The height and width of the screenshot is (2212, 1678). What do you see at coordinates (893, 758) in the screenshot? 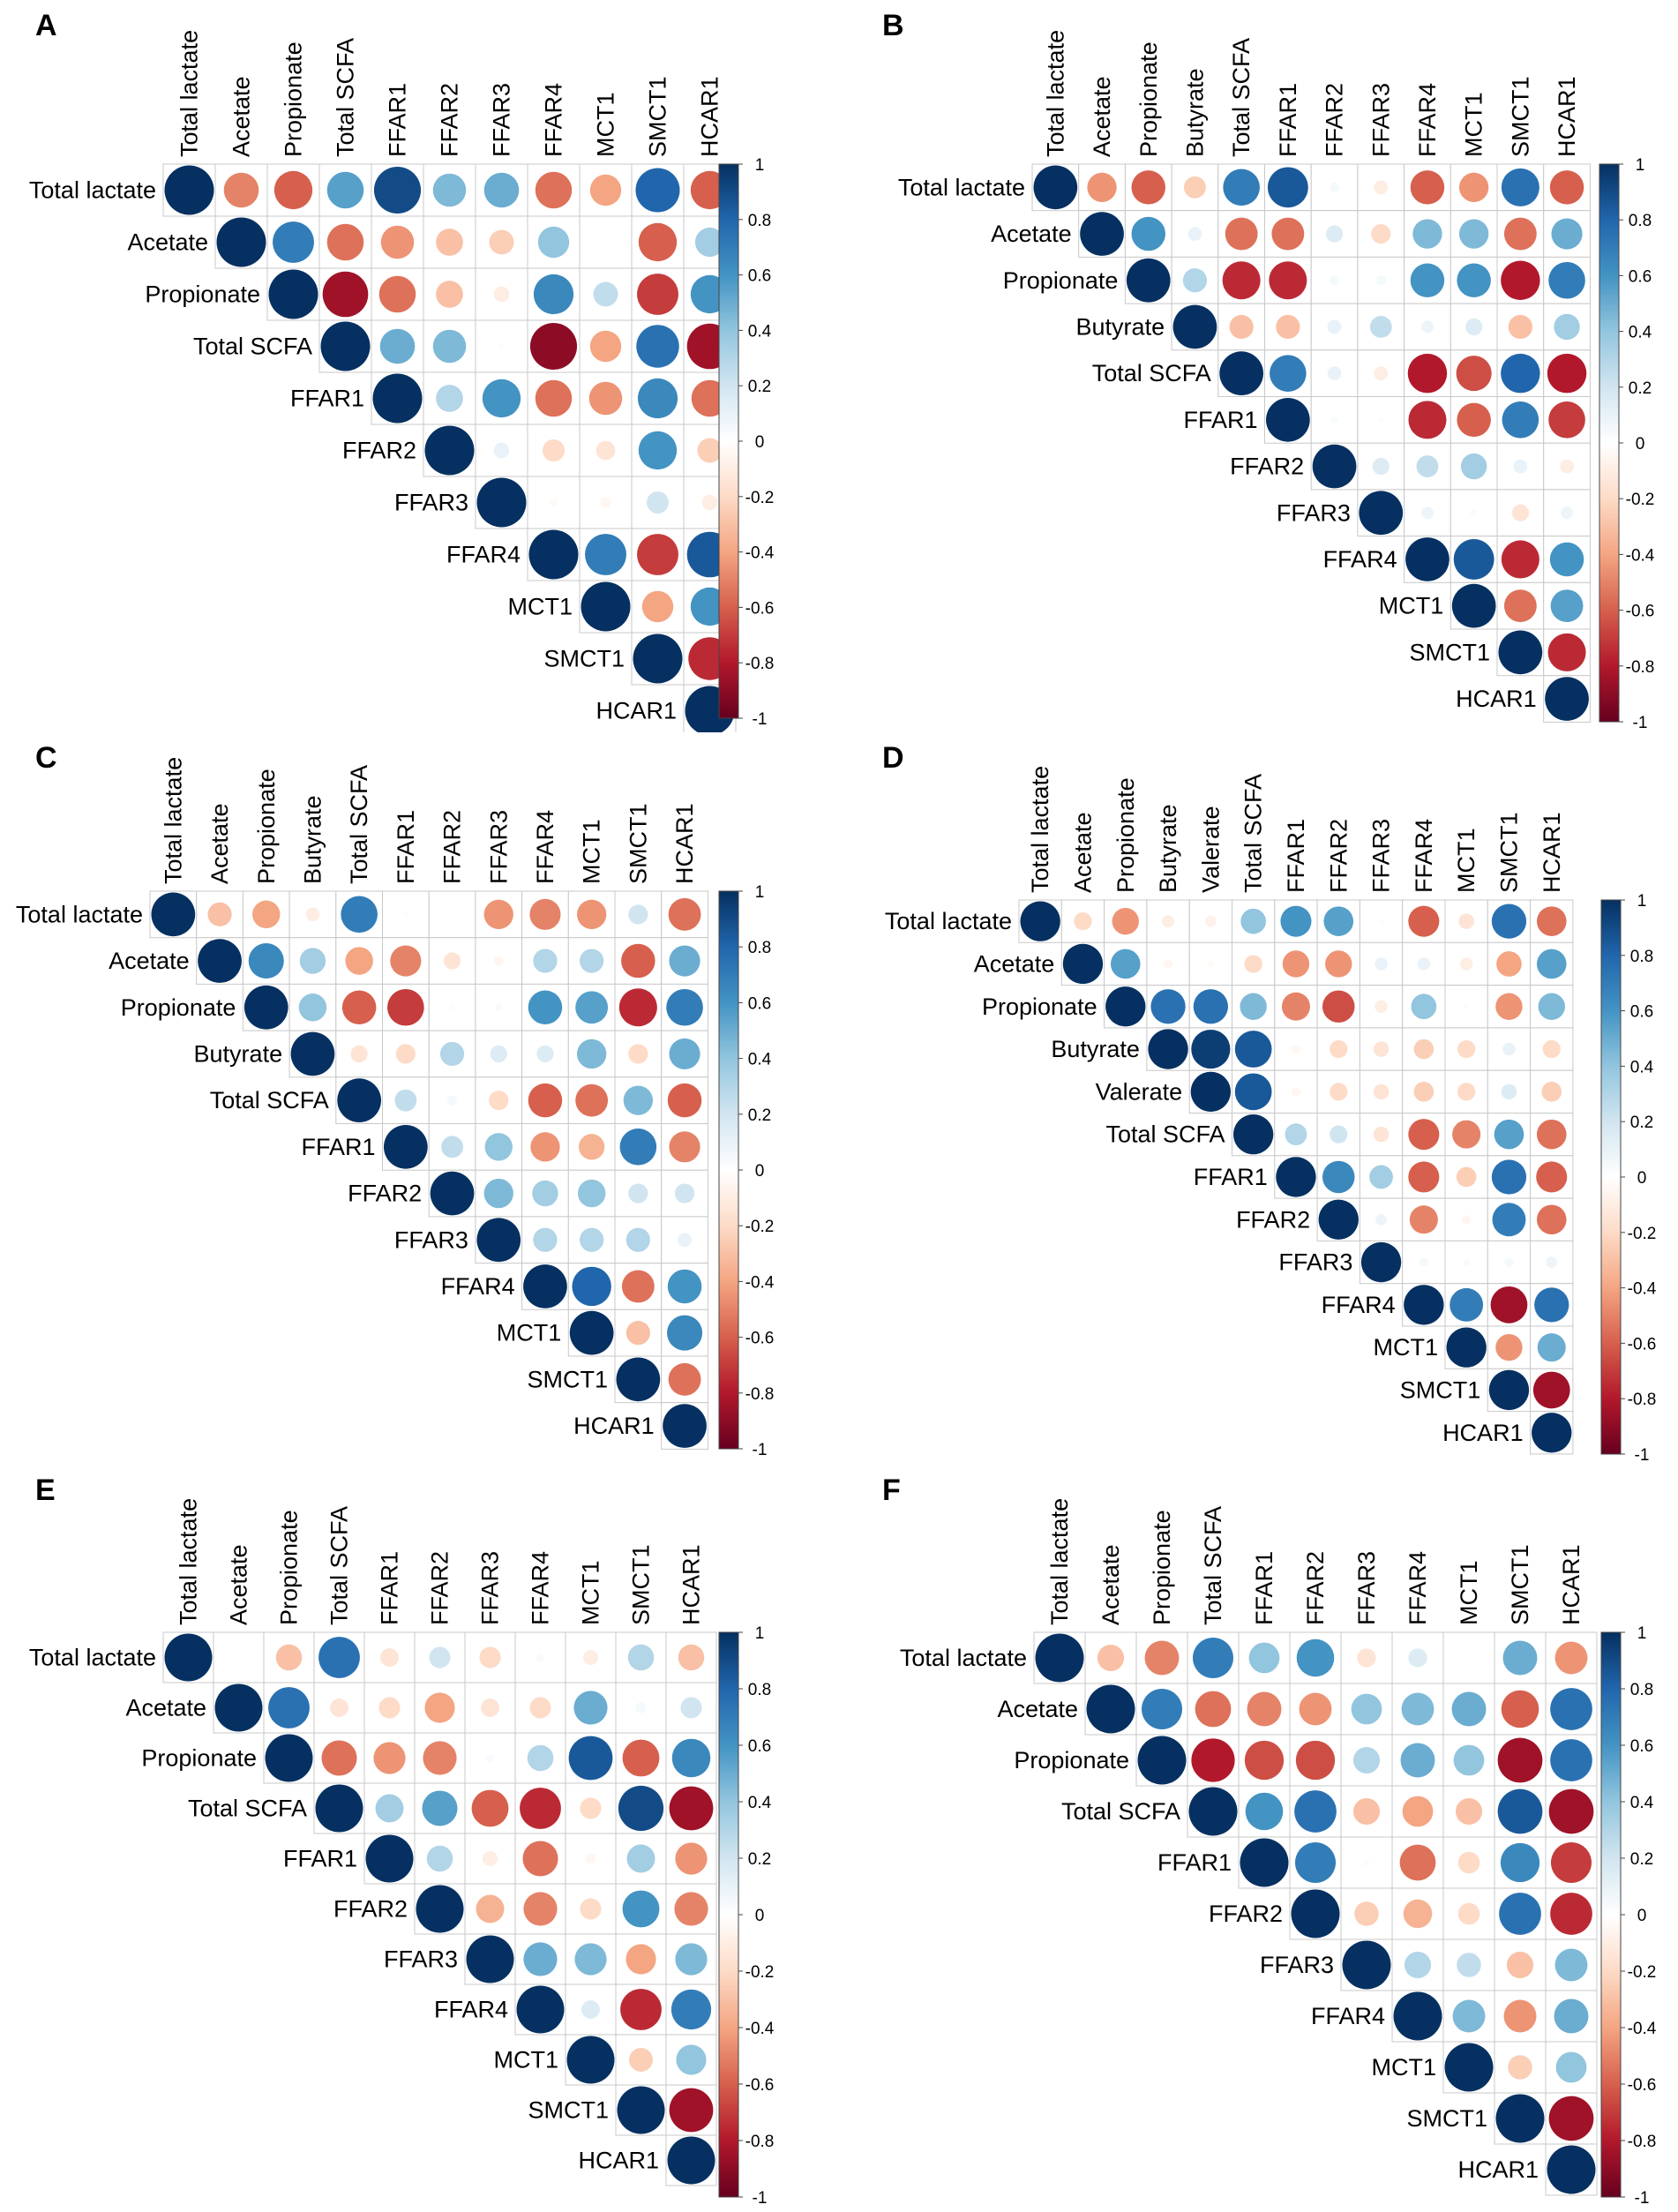
I see `panel-letter: D` at bounding box center [893, 758].